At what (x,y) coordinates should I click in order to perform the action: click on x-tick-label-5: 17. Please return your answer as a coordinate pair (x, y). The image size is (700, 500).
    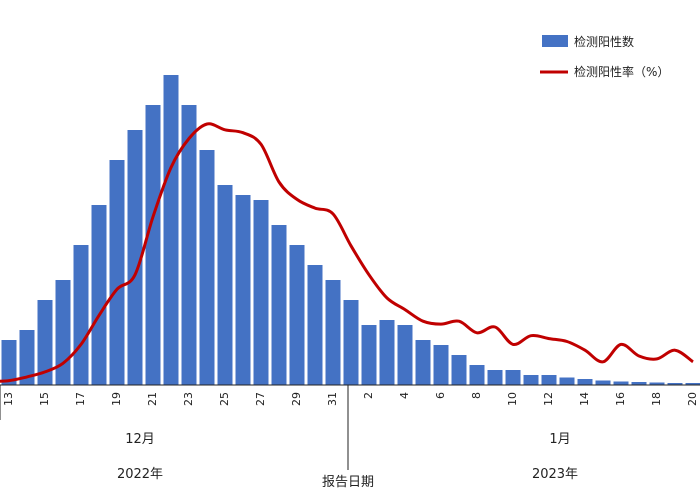
    Looking at the image, I should click on (80, 399).